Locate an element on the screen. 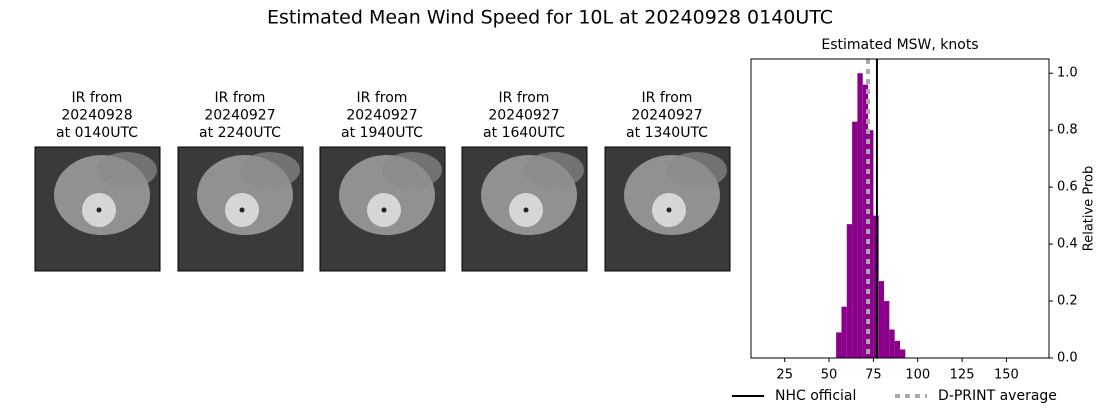 The image size is (1100, 409). y-tick-label: 0.2 is located at coordinates (1067, 301).